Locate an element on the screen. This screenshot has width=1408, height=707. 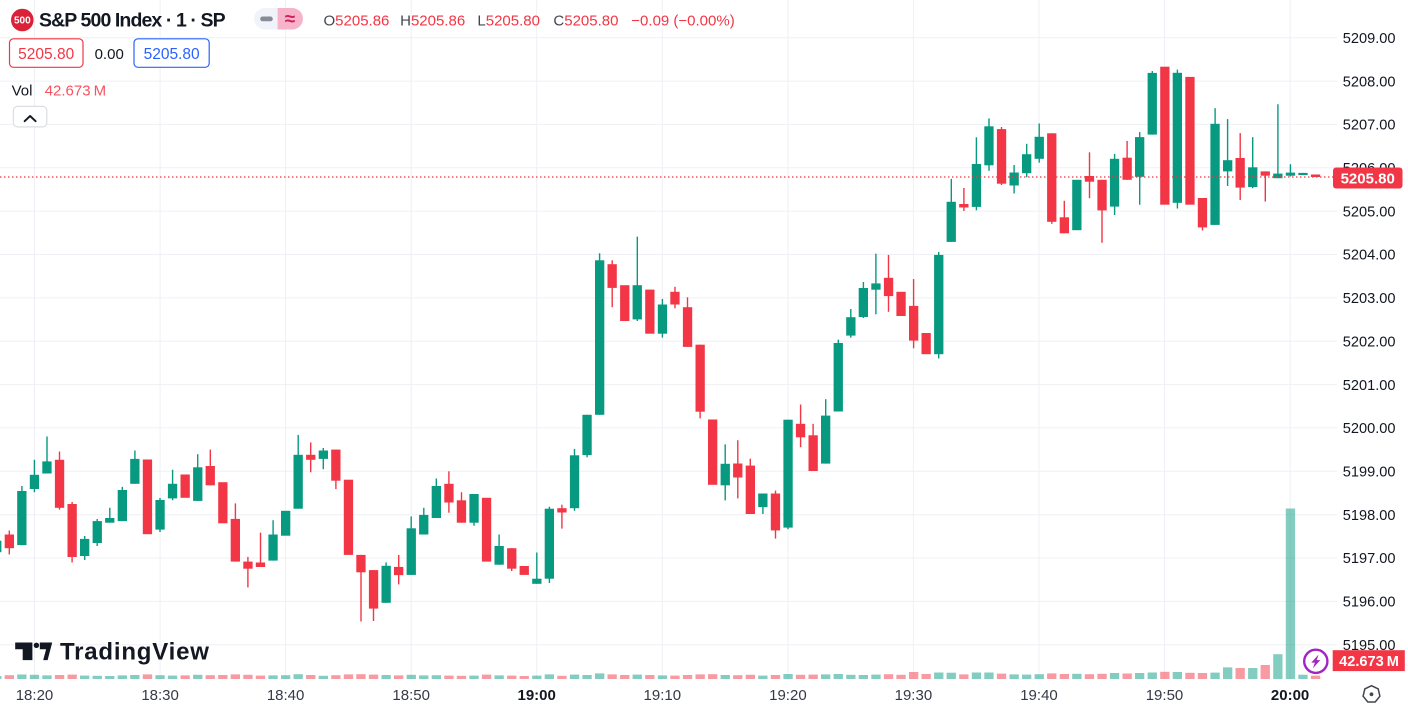
svg-text: 20:00 is located at coordinates (1290, 695).